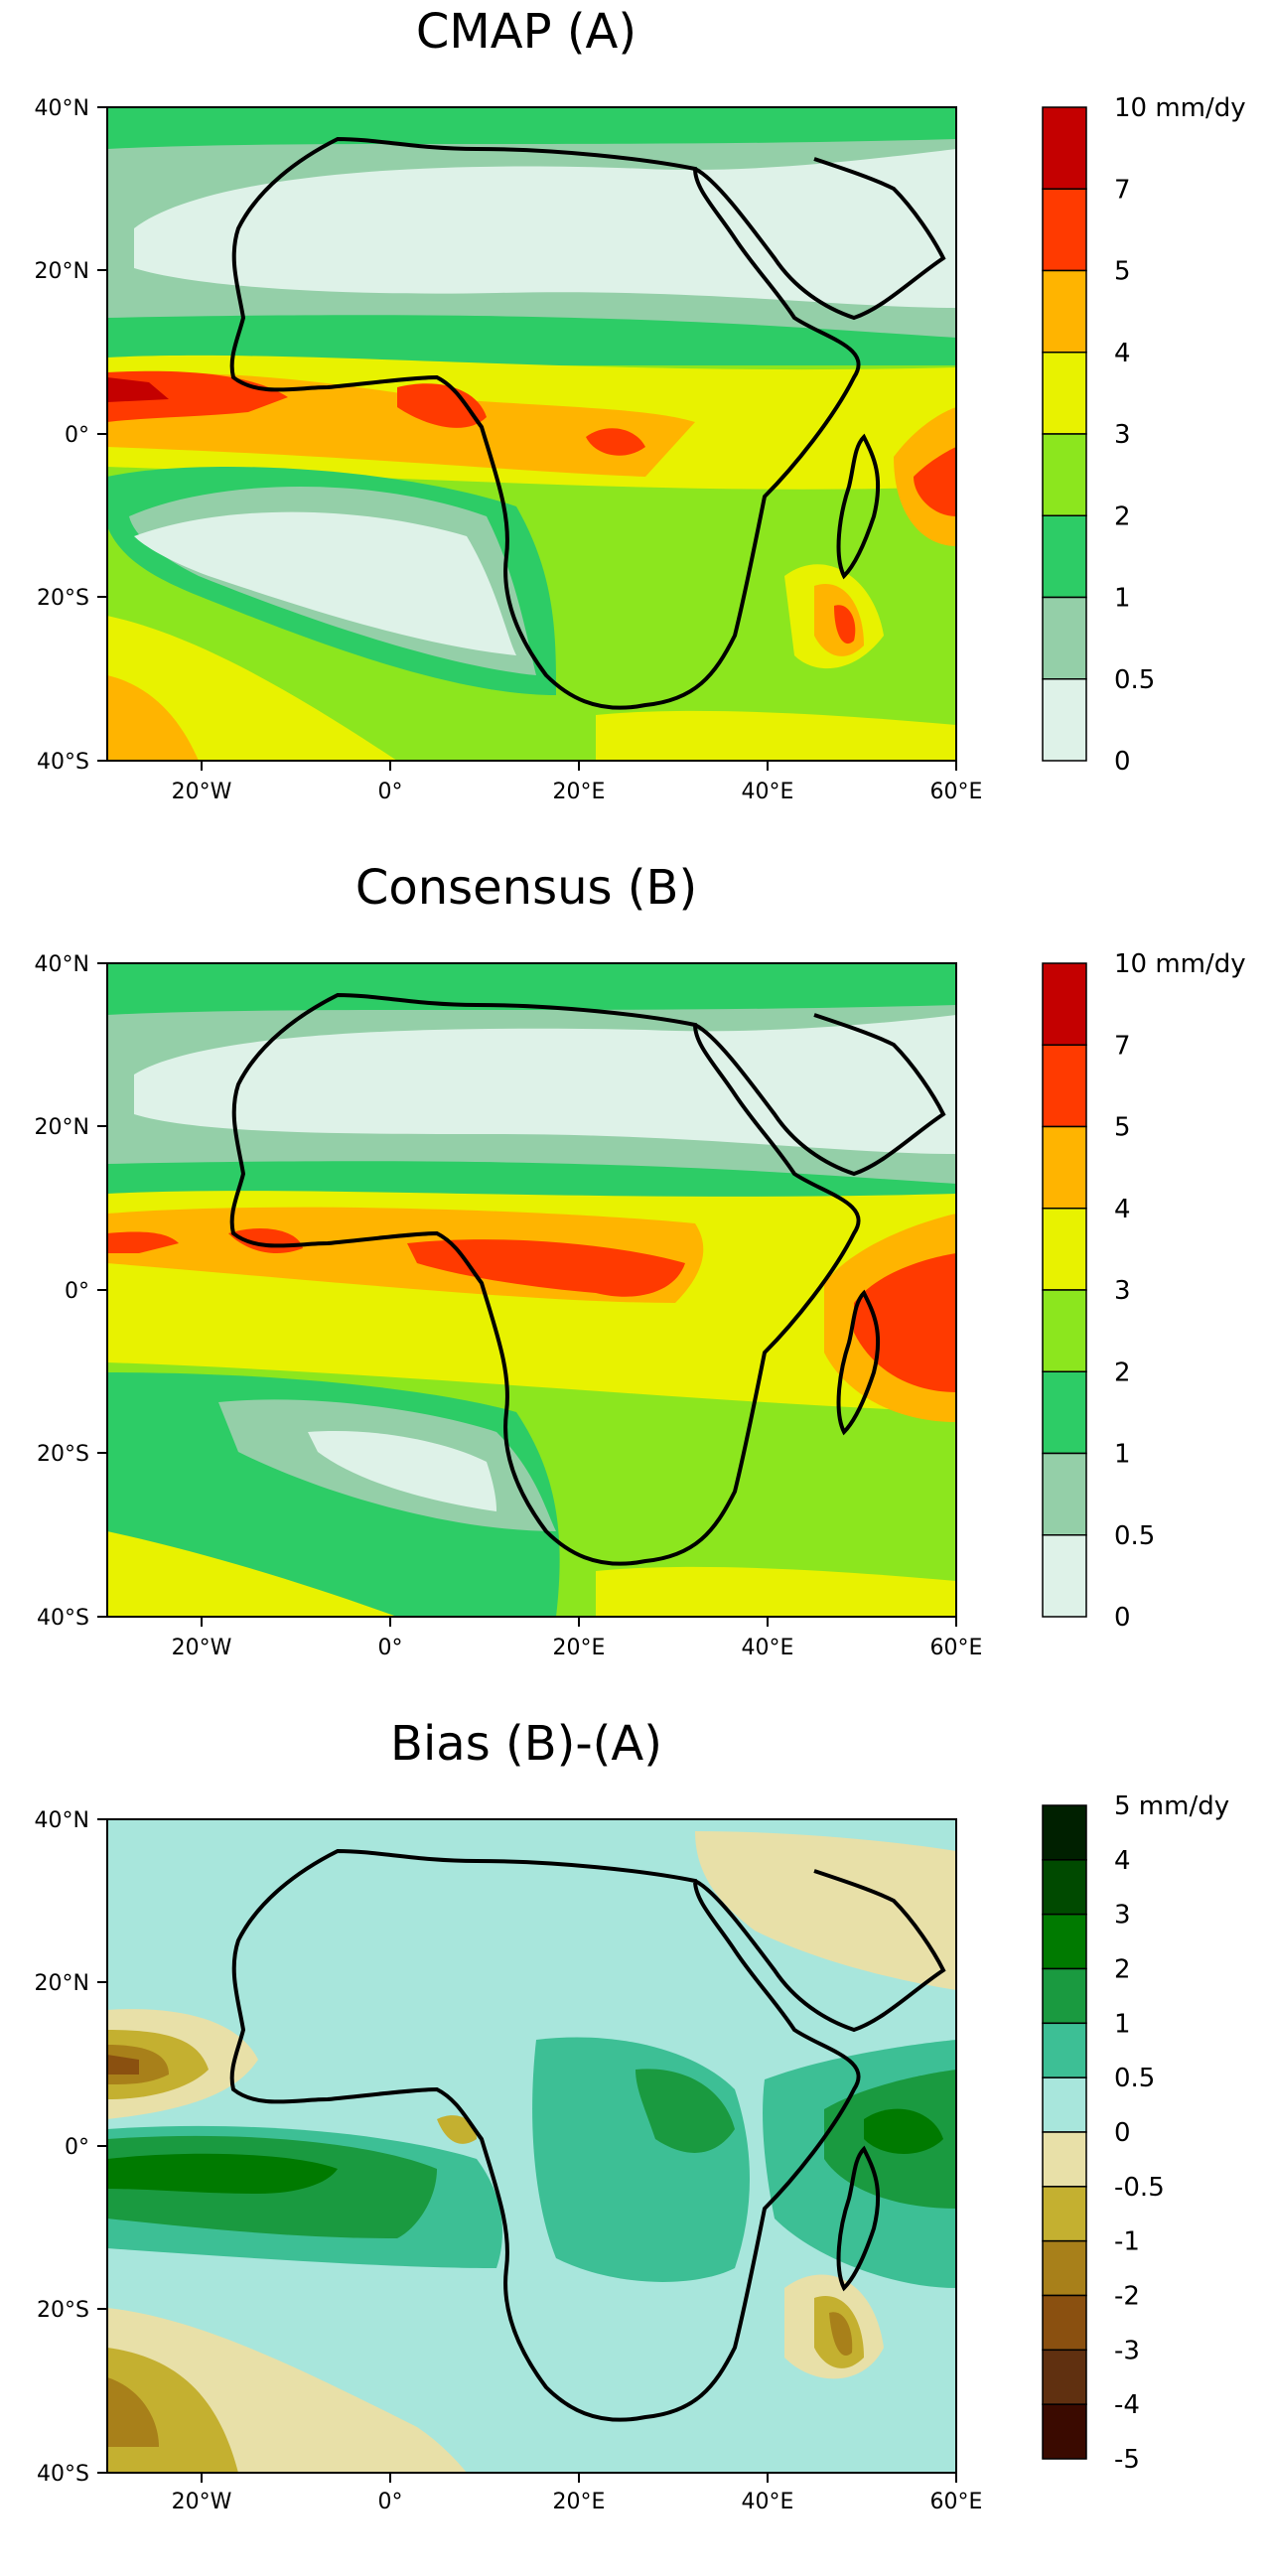 The width and height of the screenshot is (1271, 2576). I want to click on colorbar-label: -1, so click(1127, 2242).